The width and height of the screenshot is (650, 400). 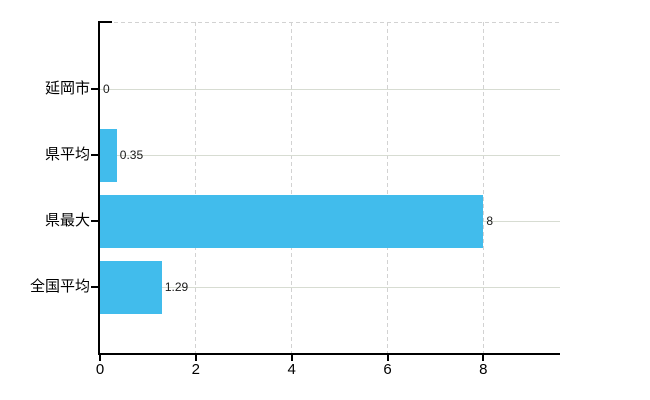 I want to click on category-label: 県平均, so click(x=67, y=154).